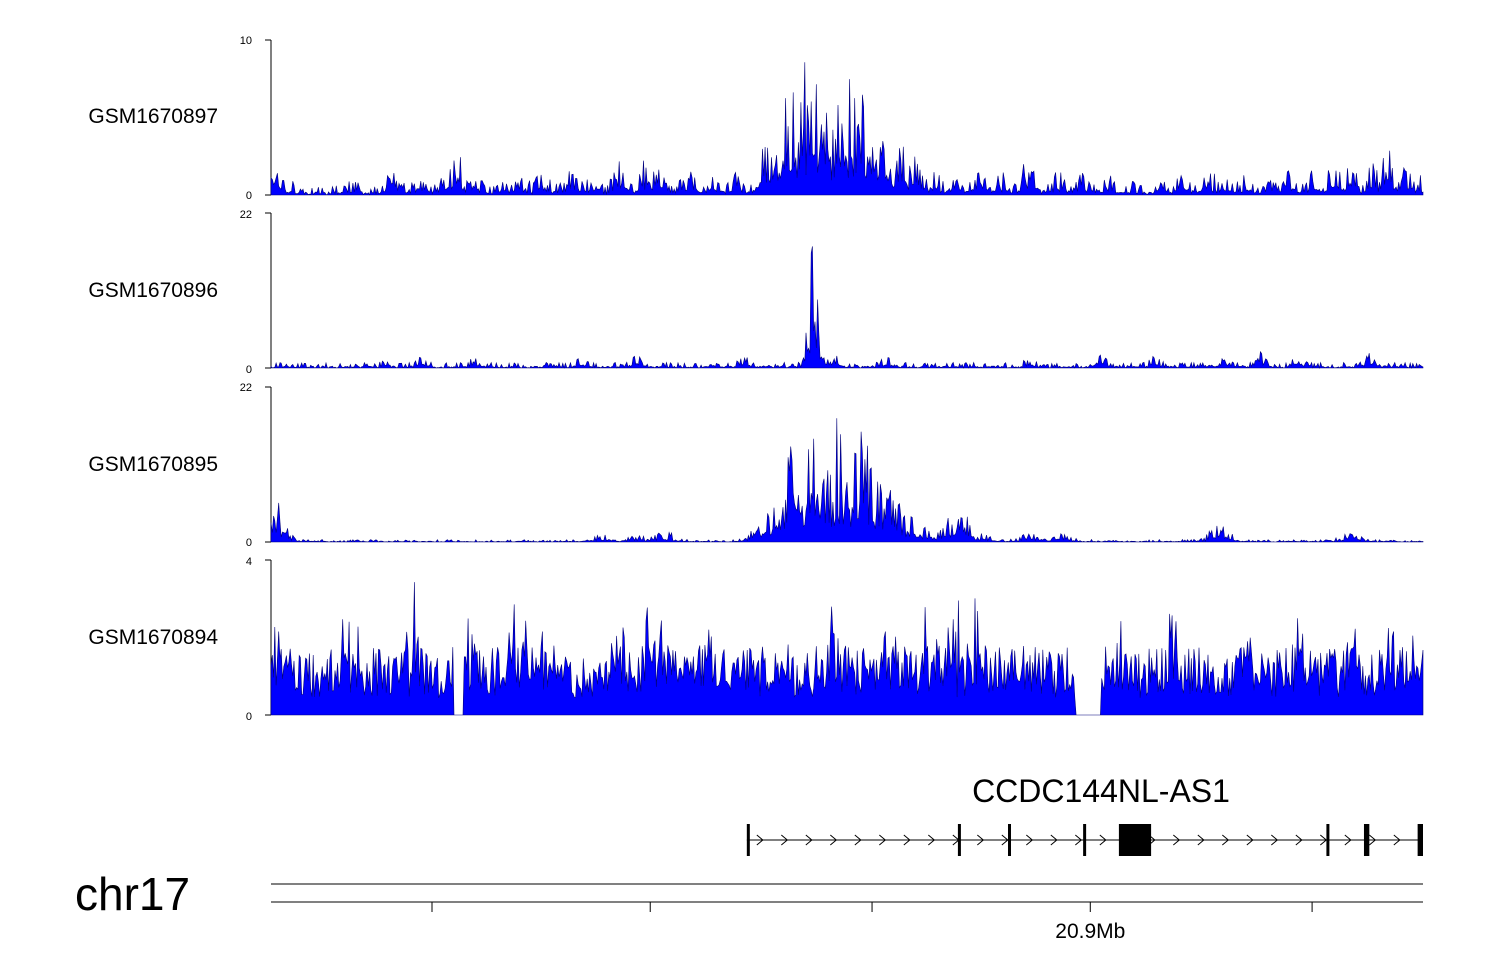  Describe the element at coordinates (153, 464) in the screenshot. I see `track-label-gsm1670895: GSM1670895` at that location.